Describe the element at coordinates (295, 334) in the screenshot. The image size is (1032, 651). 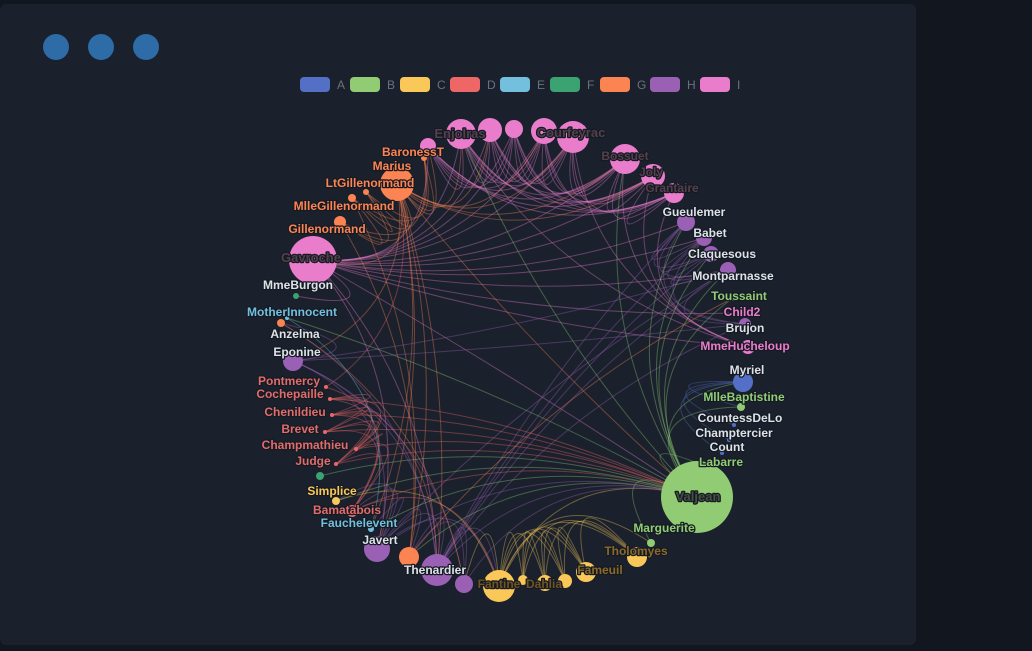
I see `graph-label-anzelma: Anzelma` at that location.